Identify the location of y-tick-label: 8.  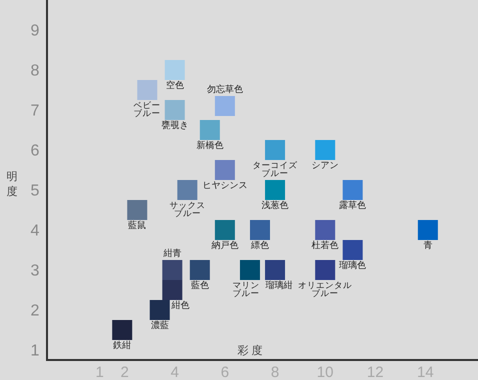
(35, 71).